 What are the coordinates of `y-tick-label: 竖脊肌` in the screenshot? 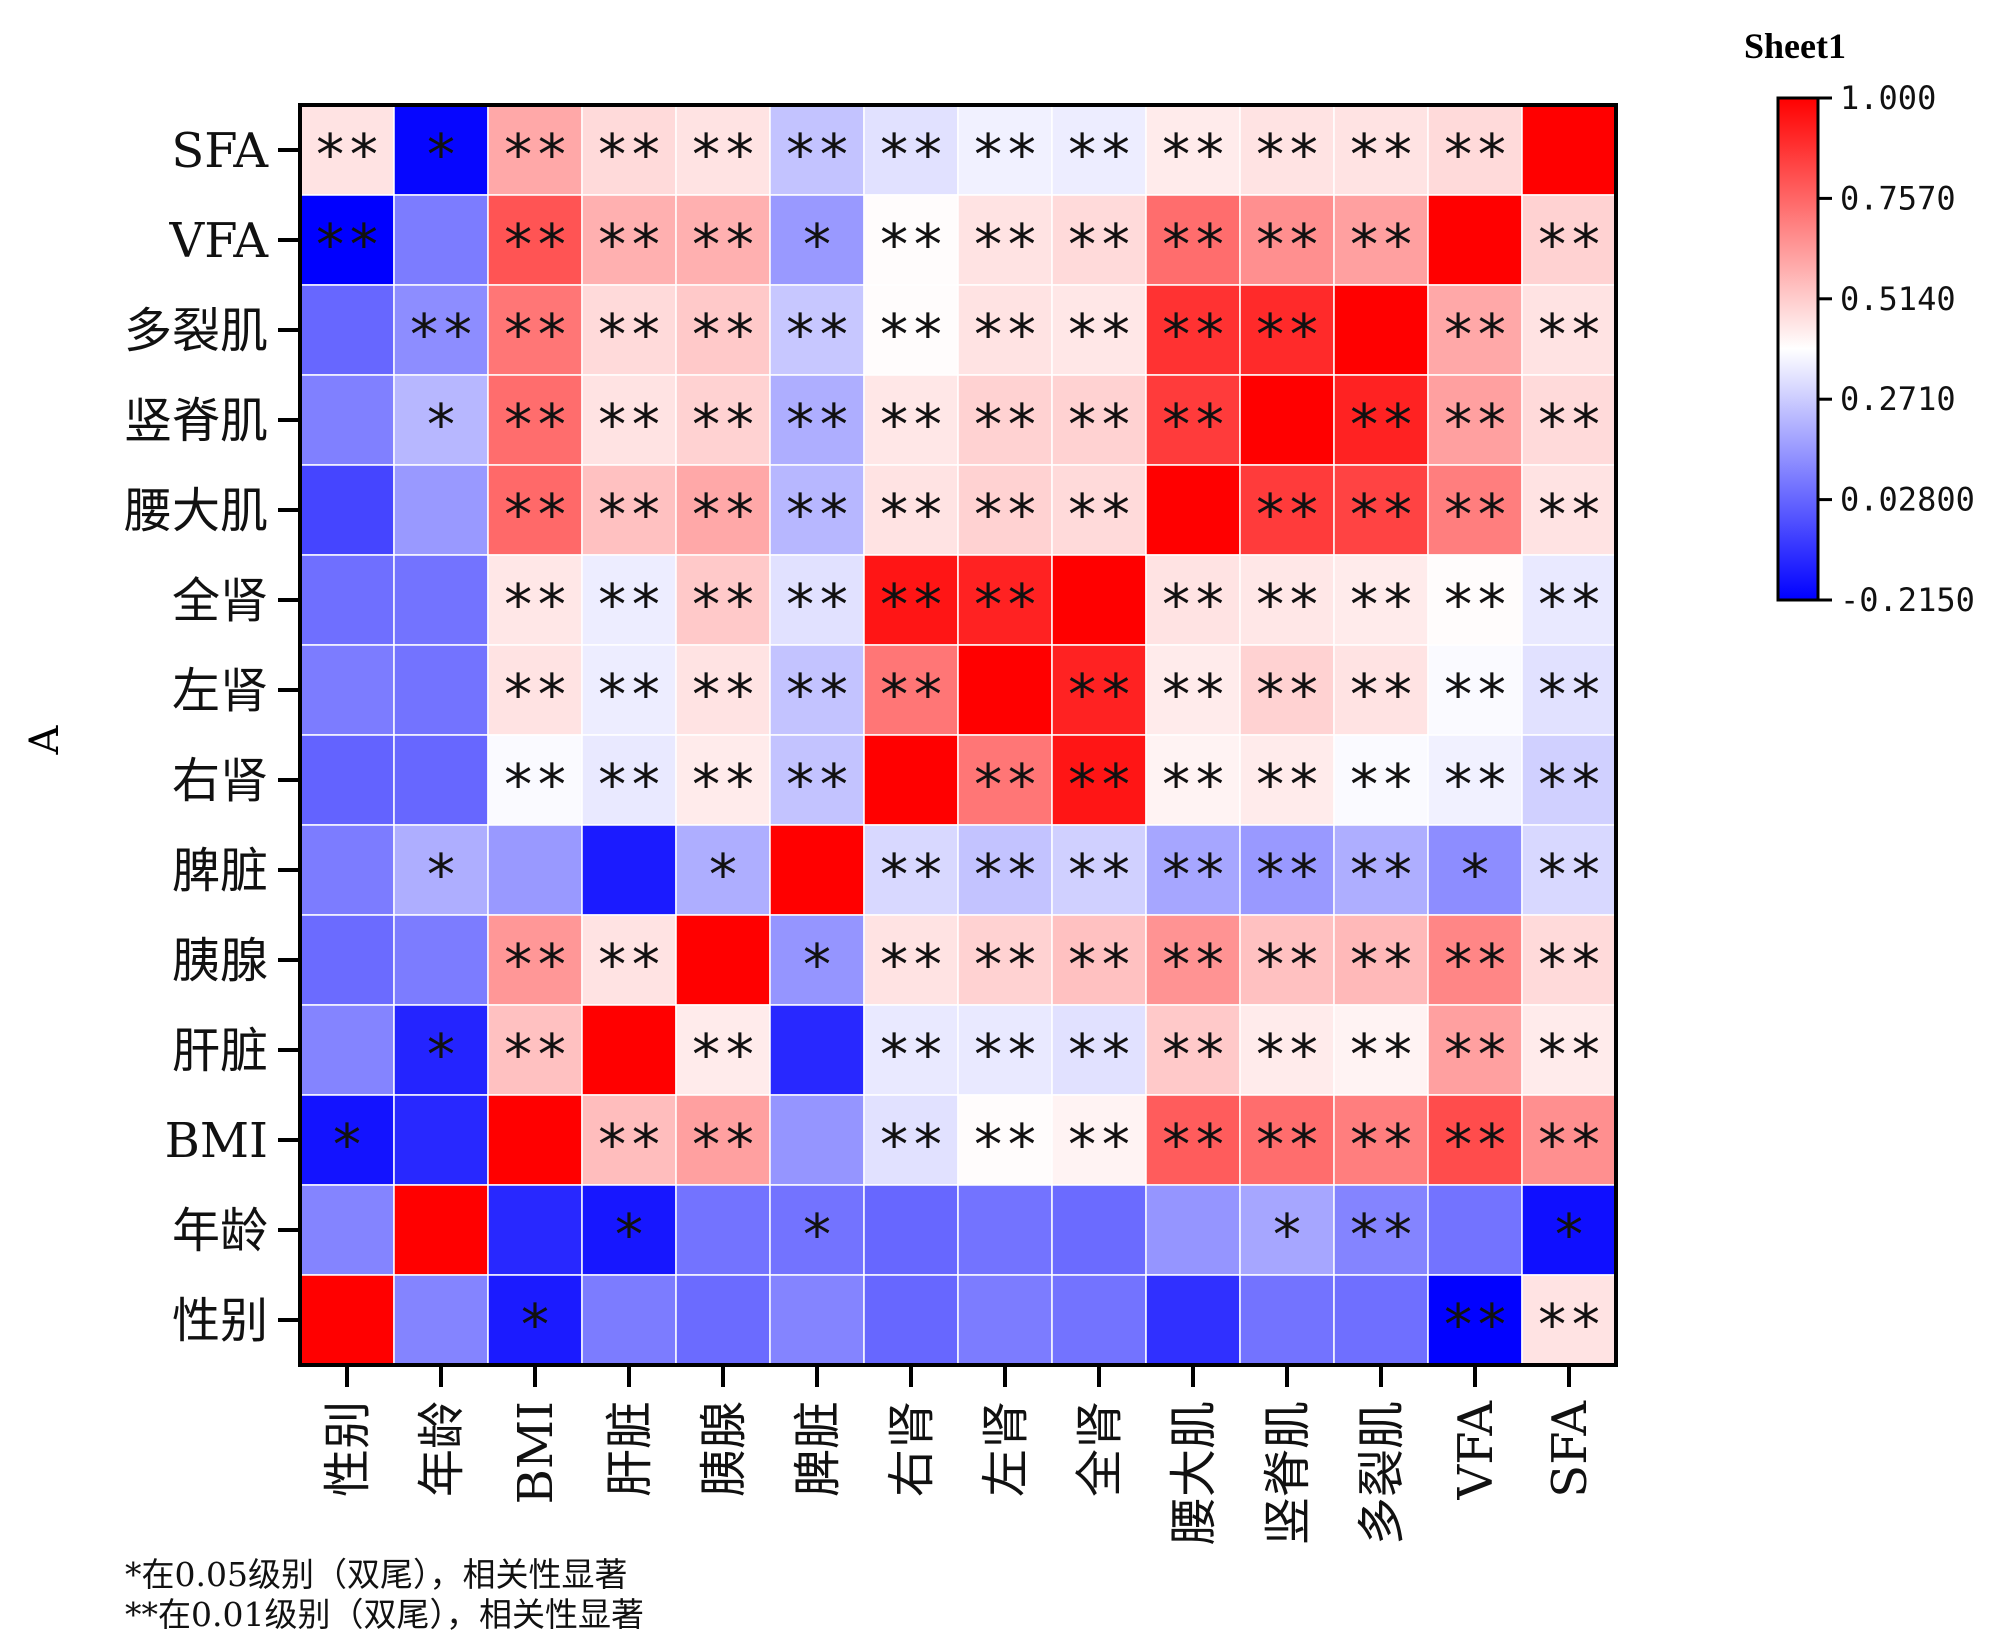 It's located at (196, 421).